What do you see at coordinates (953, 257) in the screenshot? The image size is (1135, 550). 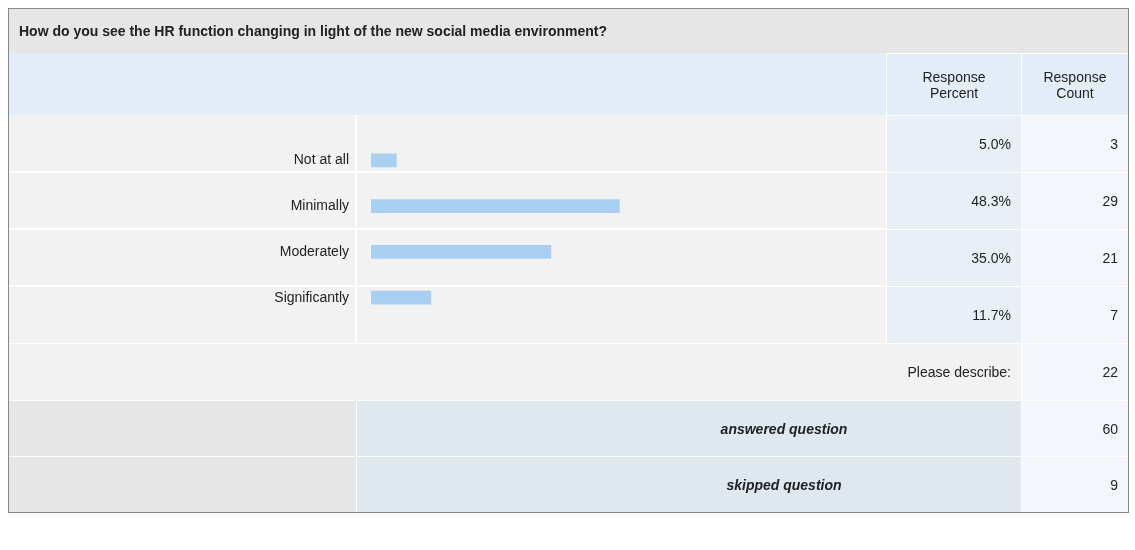 I see `data-label: 35.0%` at bounding box center [953, 257].